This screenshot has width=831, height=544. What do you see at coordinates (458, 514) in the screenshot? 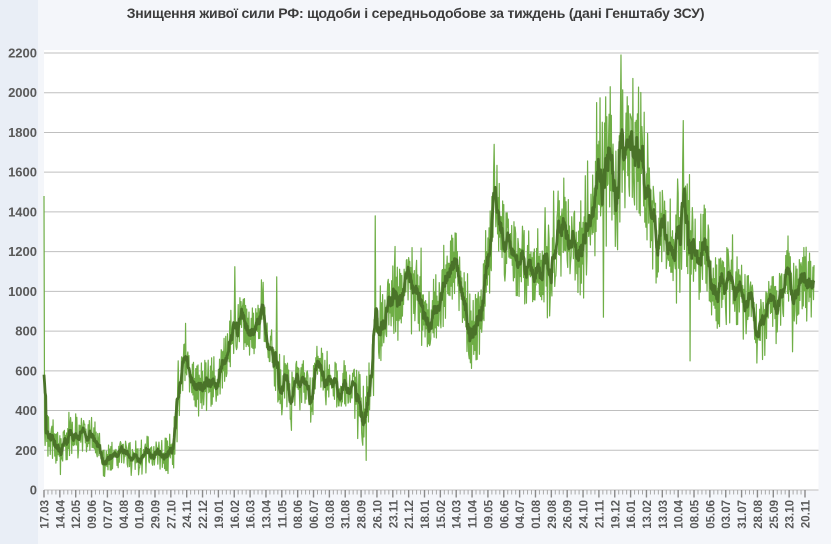
I see `x-axis-label: 14.03` at bounding box center [458, 514].